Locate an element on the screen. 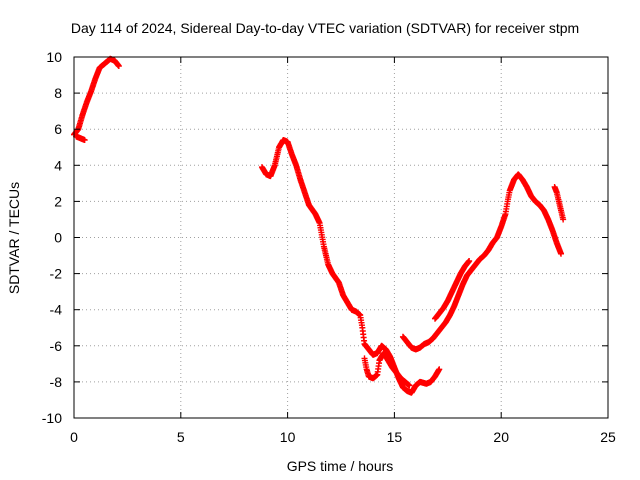 The image size is (640, 480). x-tick-labels: 0 5 10 15 20 25 is located at coordinates (343, 437).